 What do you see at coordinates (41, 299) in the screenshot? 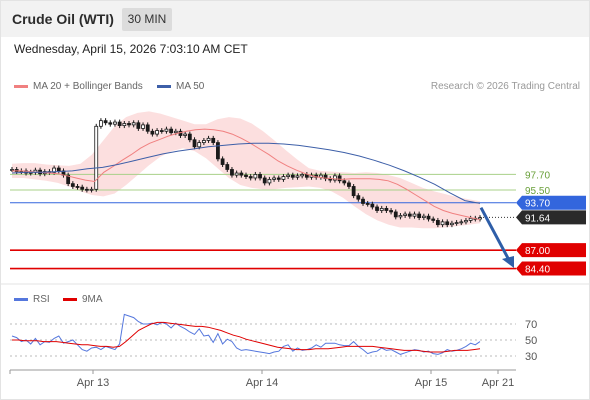
I see `legend-rsi-label: RSI` at bounding box center [41, 299].